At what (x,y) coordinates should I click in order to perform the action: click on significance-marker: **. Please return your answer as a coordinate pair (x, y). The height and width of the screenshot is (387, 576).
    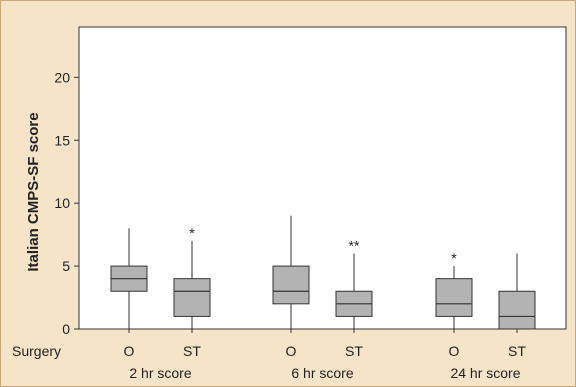
    Looking at the image, I should click on (354, 246).